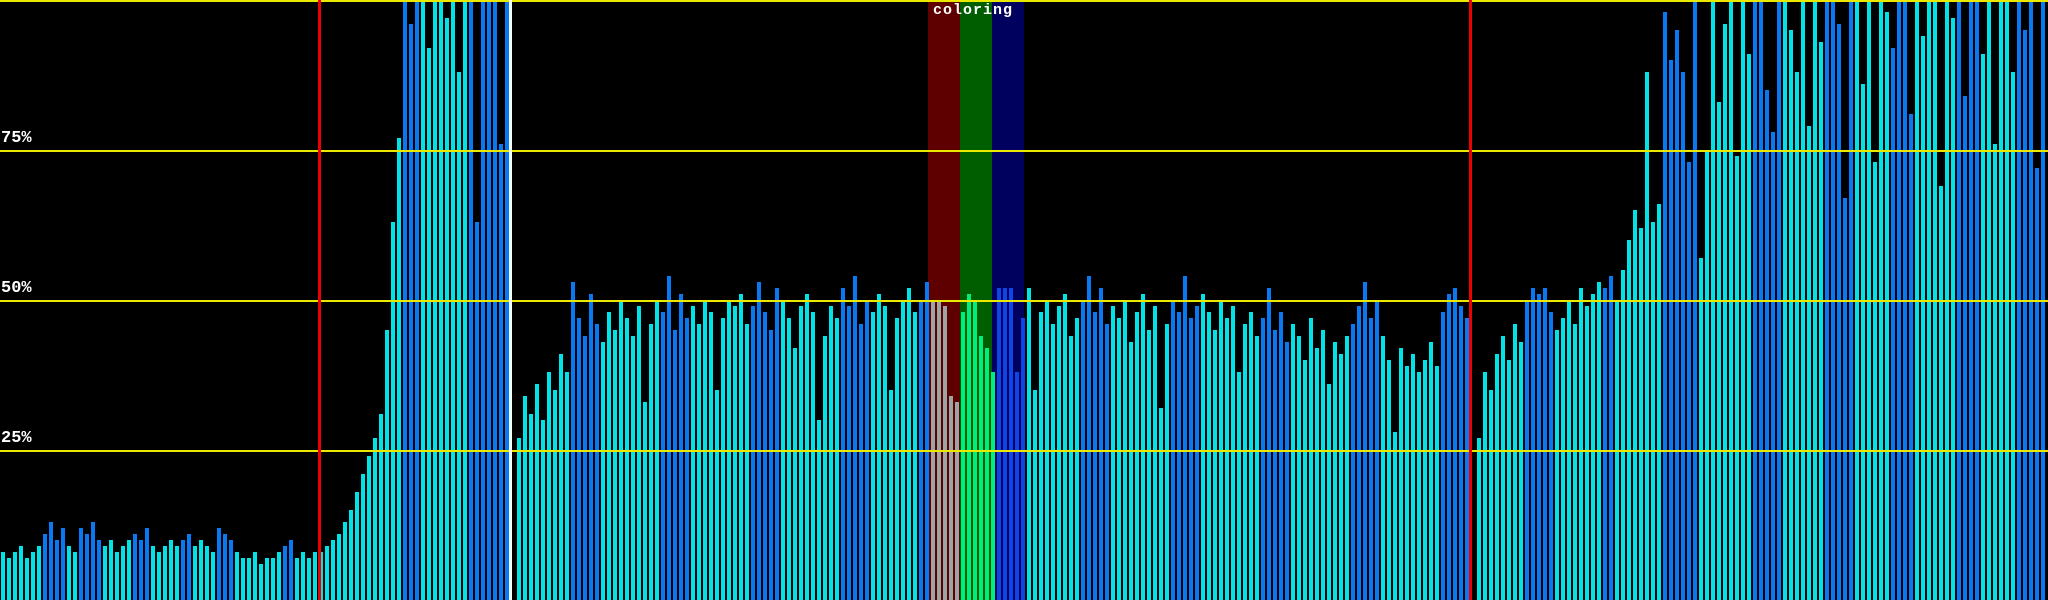 The height and width of the screenshot is (600, 2048). Describe the element at coordinates (1024, 1) in the screenshot. I see `gridline-100pct` at that location.